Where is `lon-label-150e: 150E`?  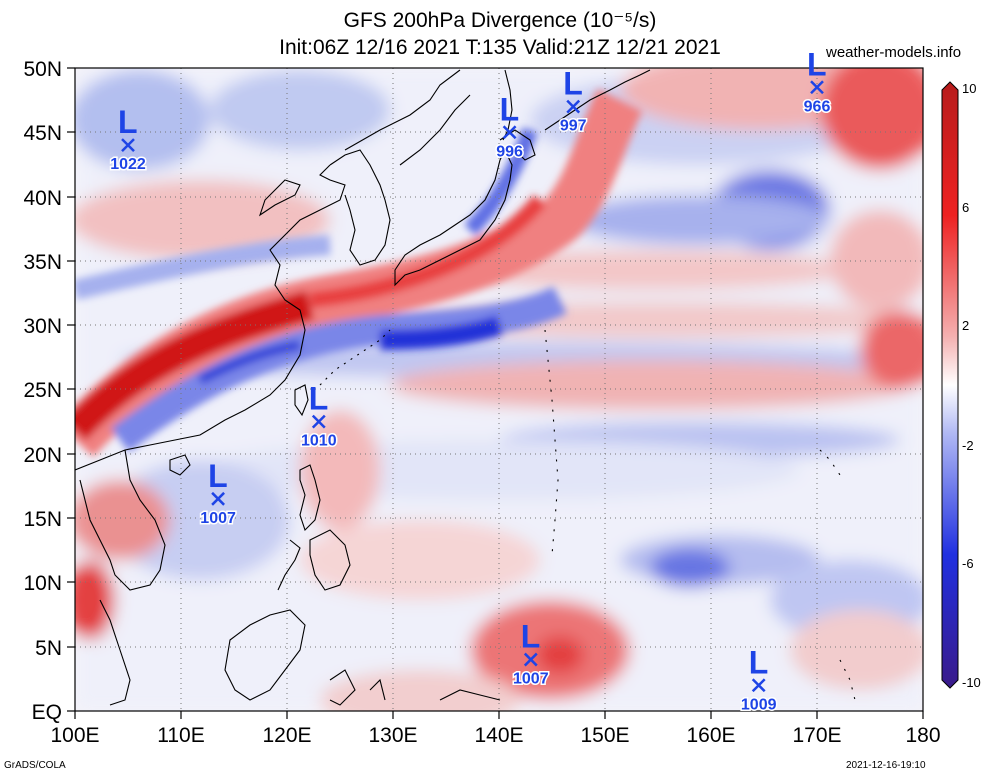 lon-label-150e: 150E is located at coordinates (604, 735).